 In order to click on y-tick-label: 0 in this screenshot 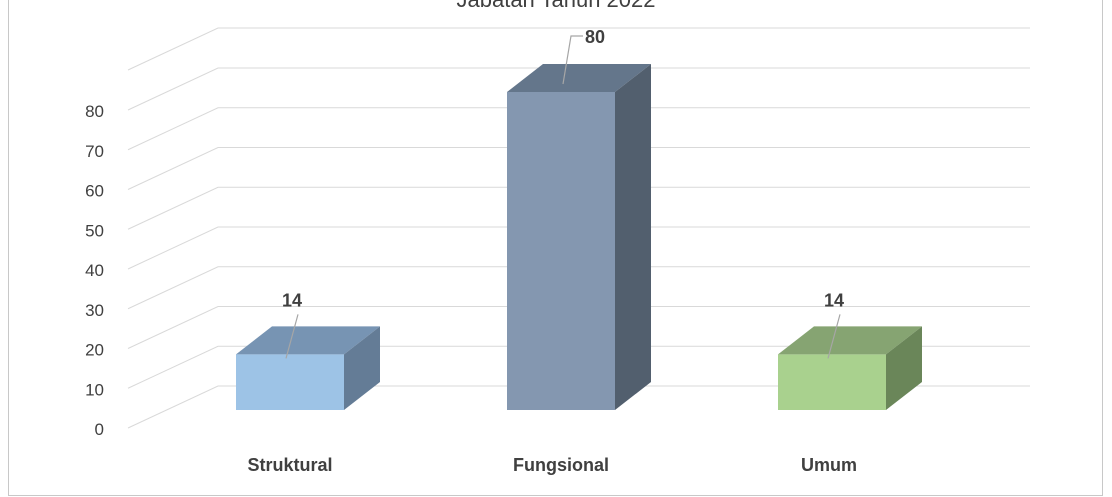, I will do `click(99, 429)`.